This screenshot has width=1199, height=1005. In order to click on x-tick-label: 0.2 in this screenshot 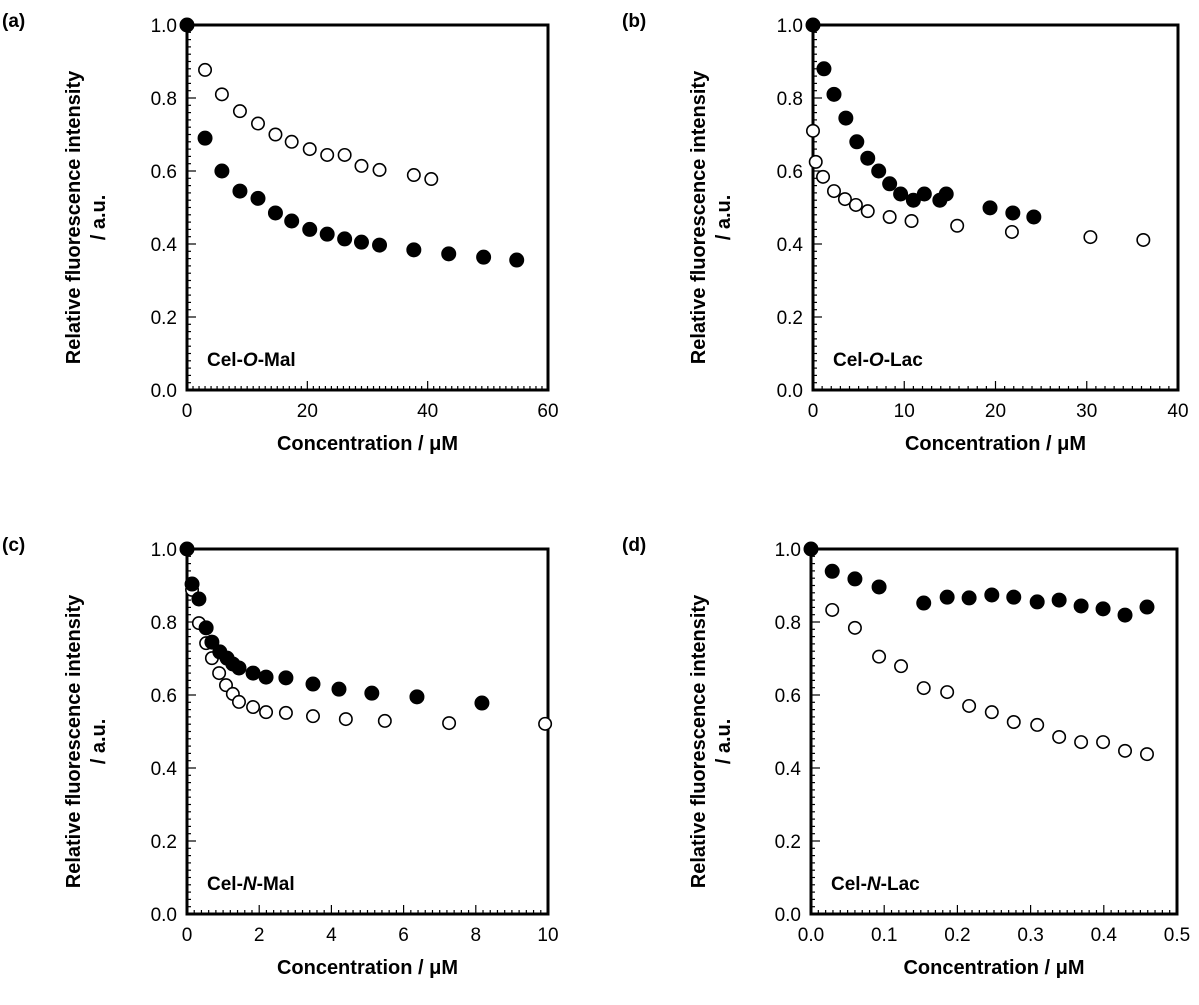, I will do `click(957, 935)`.